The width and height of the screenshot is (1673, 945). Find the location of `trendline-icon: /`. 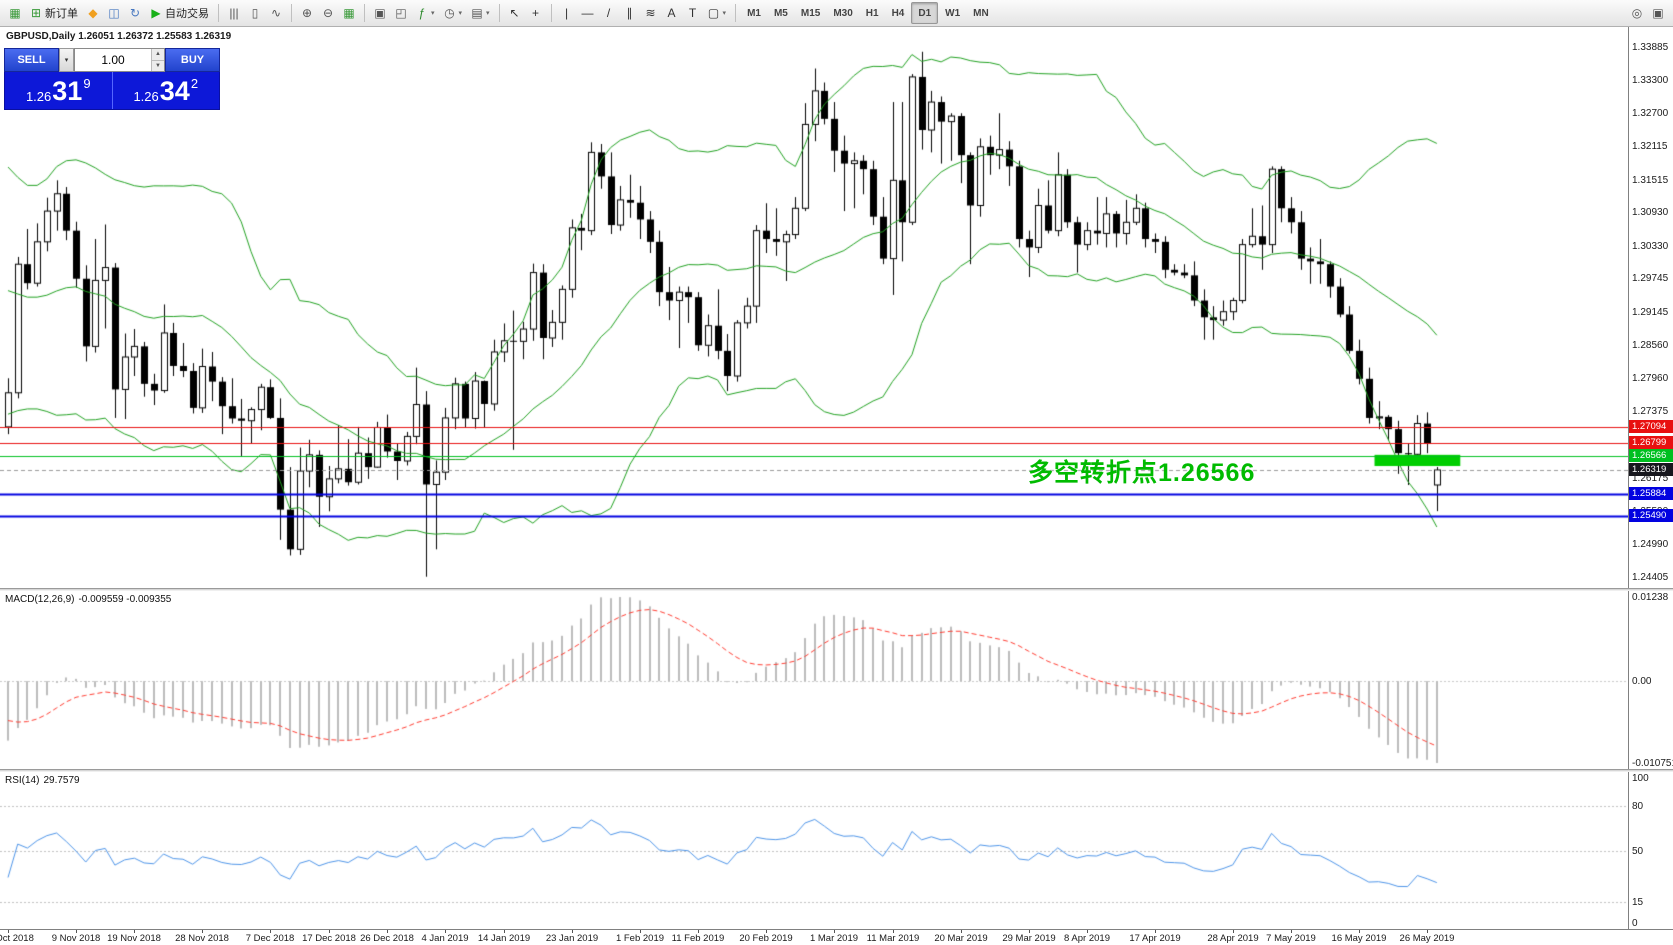

trendline-icon: / is located at coordinates (609, 13).